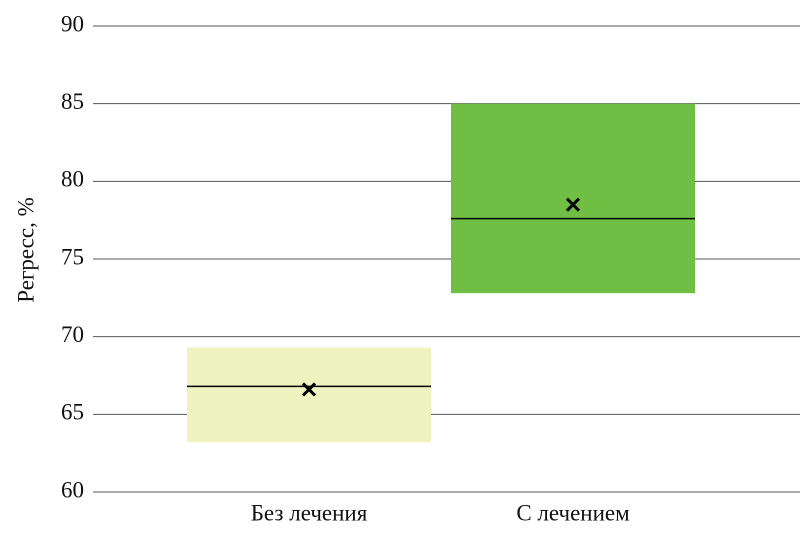 This screenshot has width=800, height=539. What do you see at coordinates (72, 412) in the screenshot?
I see `y-tick-label: 65` at bounding box center [72, 412].